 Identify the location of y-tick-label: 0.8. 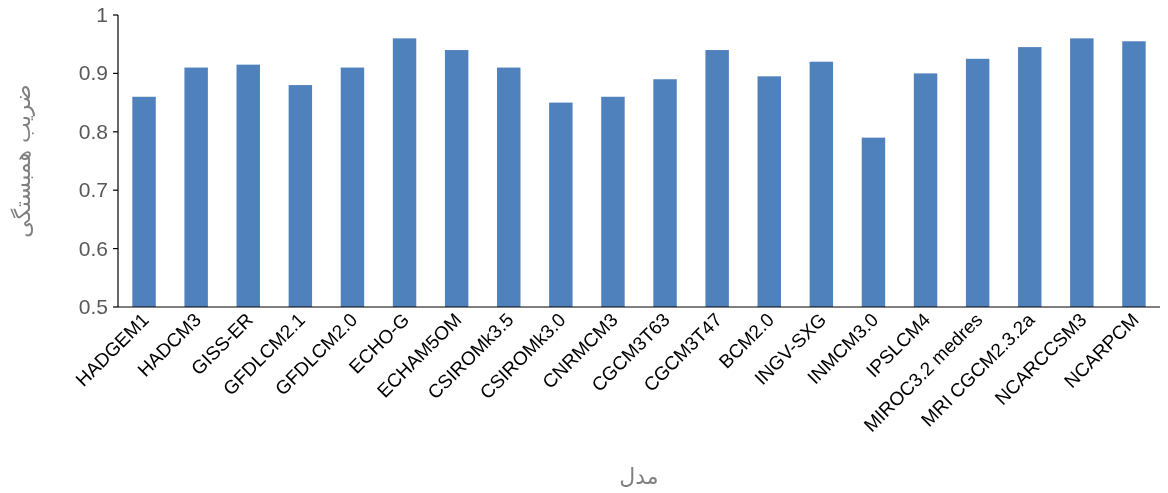
(93, 131).